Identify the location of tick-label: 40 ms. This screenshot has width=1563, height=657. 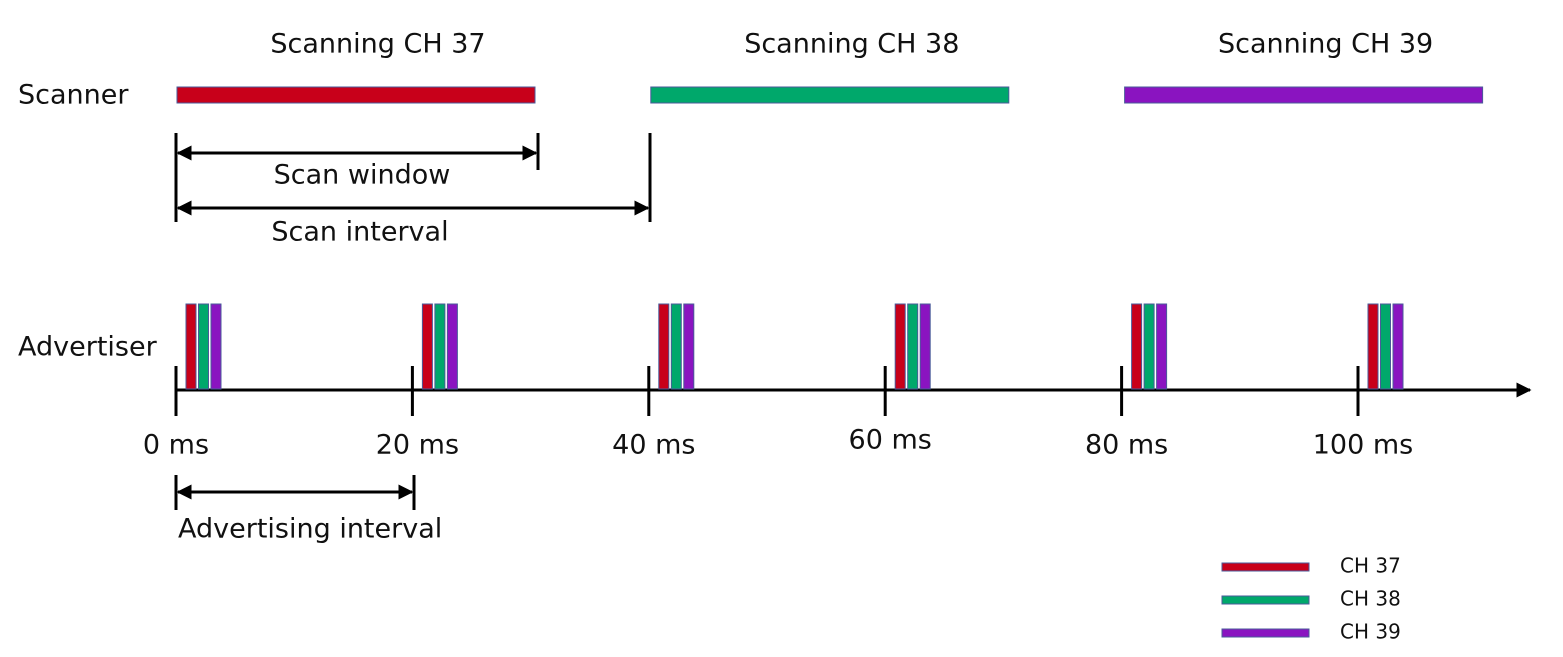
(653, 445).